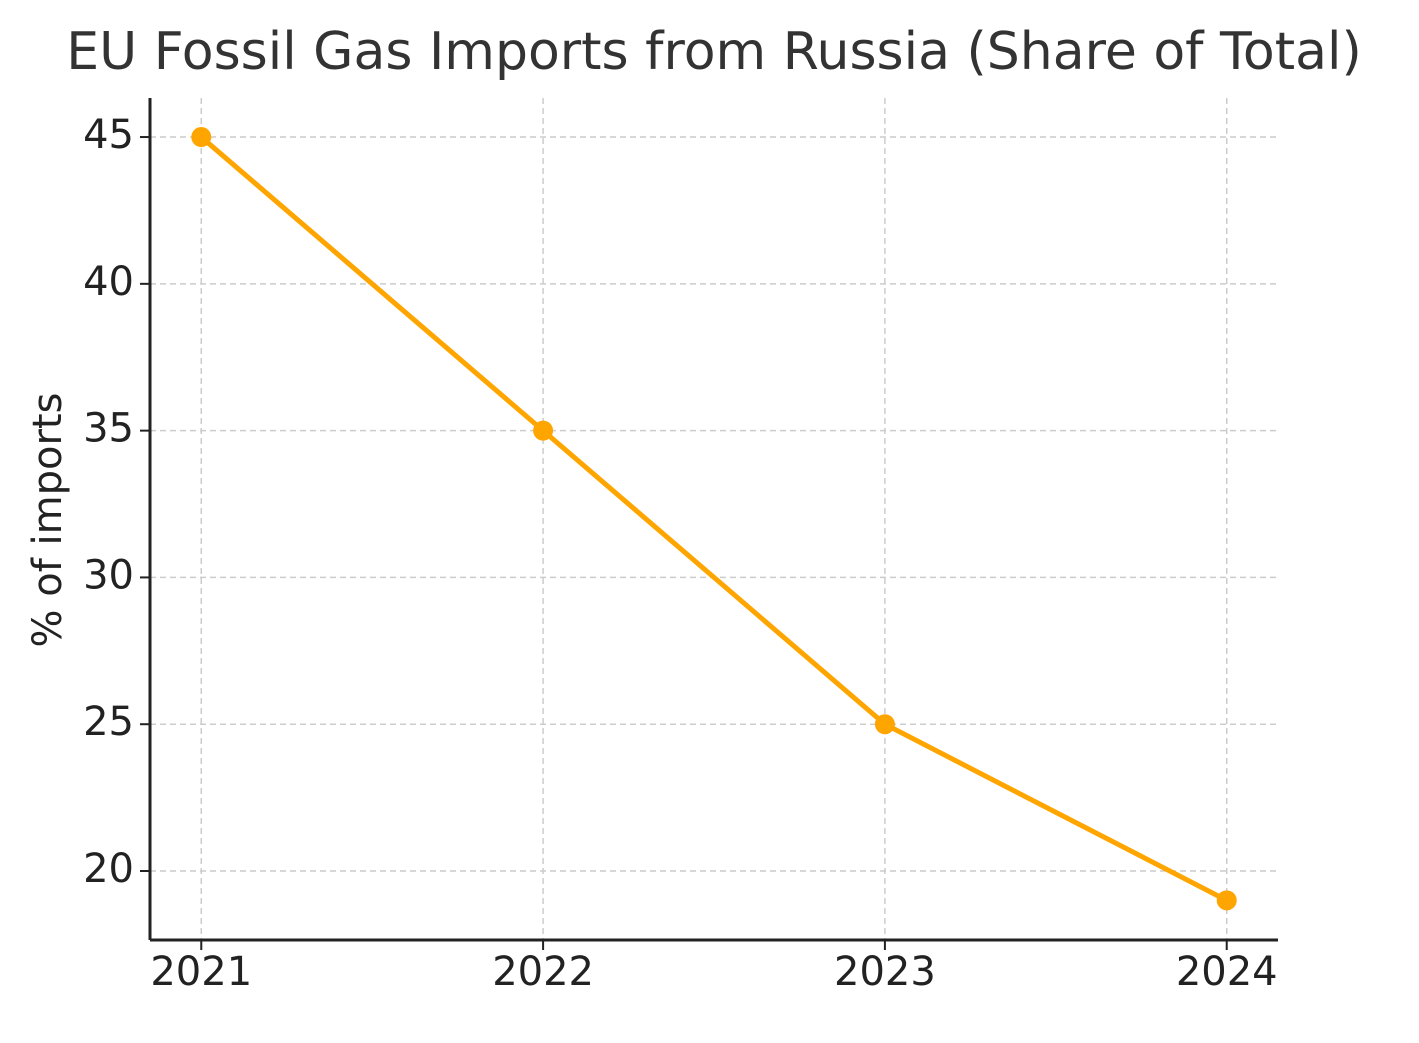  I want to click on y-tick-label: 30, so click(108, 575).